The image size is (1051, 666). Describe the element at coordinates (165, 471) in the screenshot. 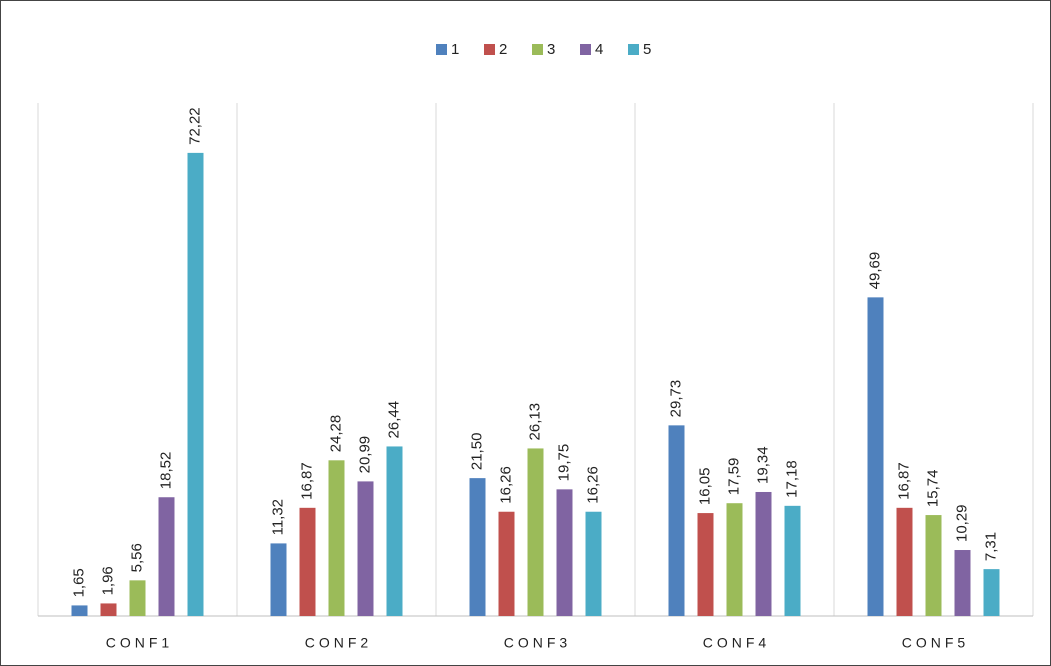

I see `value-label: 18,52` at that location.